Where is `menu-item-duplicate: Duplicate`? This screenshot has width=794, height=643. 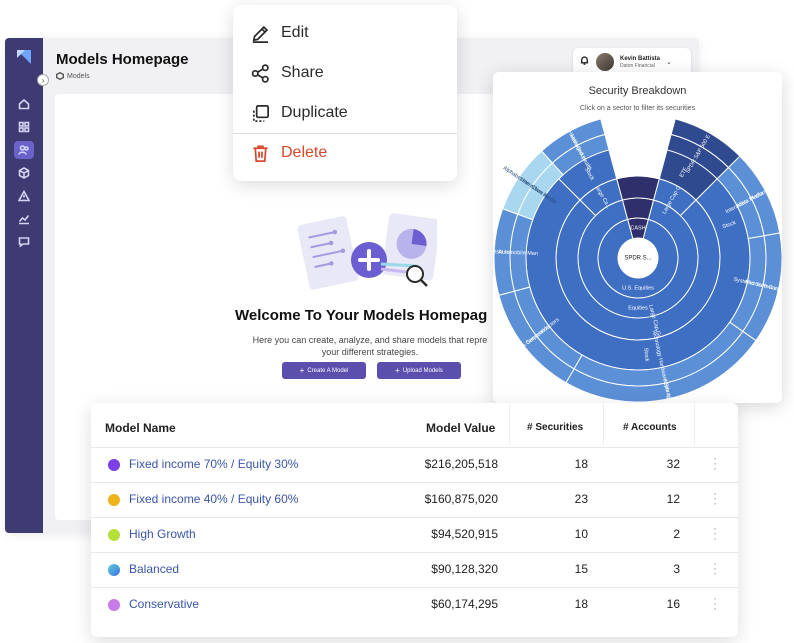
menu-item-duplicate: Duplicate is located at coordinates (345, 113).